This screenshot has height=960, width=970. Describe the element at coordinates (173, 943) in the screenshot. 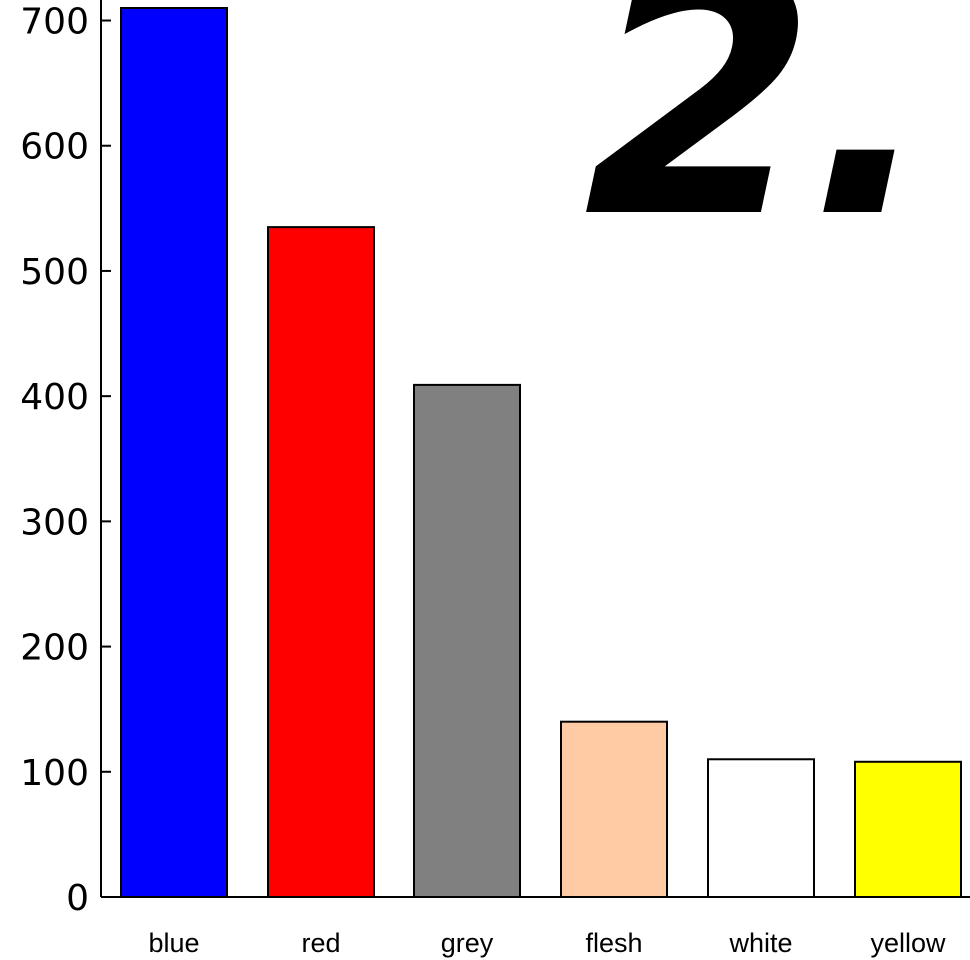

I see `x-tick-label-blue: blue` at that location.